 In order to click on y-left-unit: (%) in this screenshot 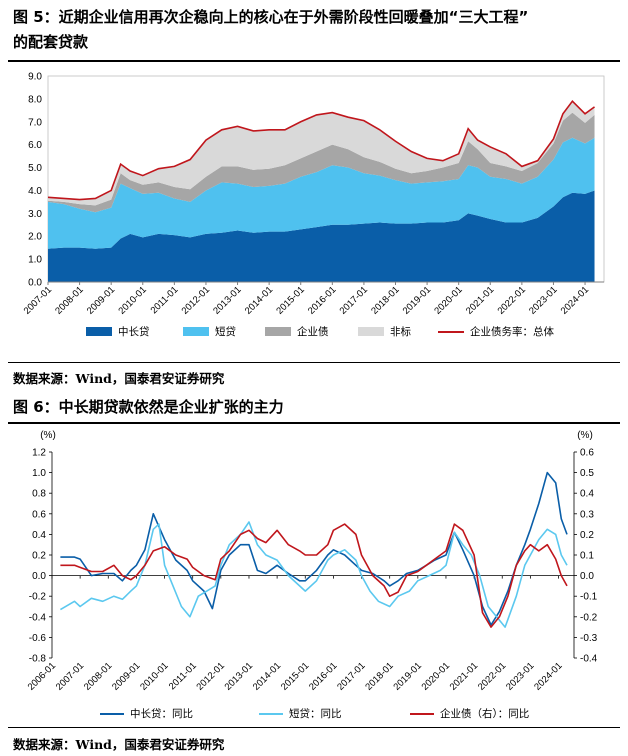, I will do `click(48, 435)`.